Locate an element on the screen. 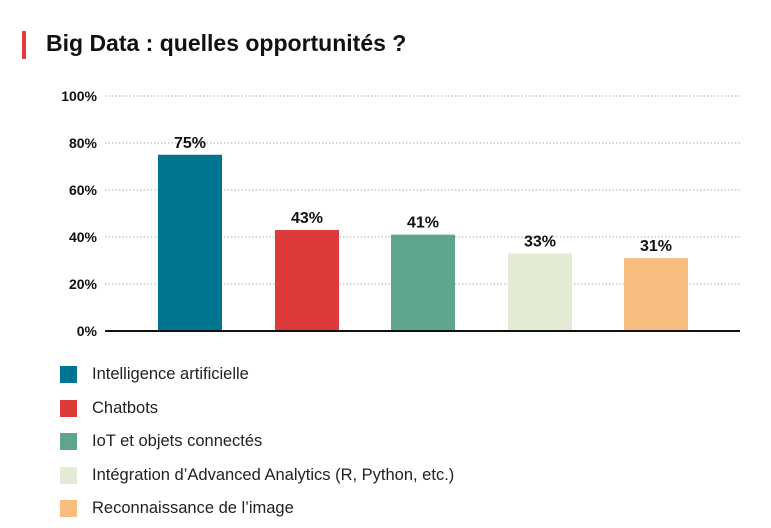 This screenshot has width=771, height=528. data-label: 43% is located at coordinates (307, 218).